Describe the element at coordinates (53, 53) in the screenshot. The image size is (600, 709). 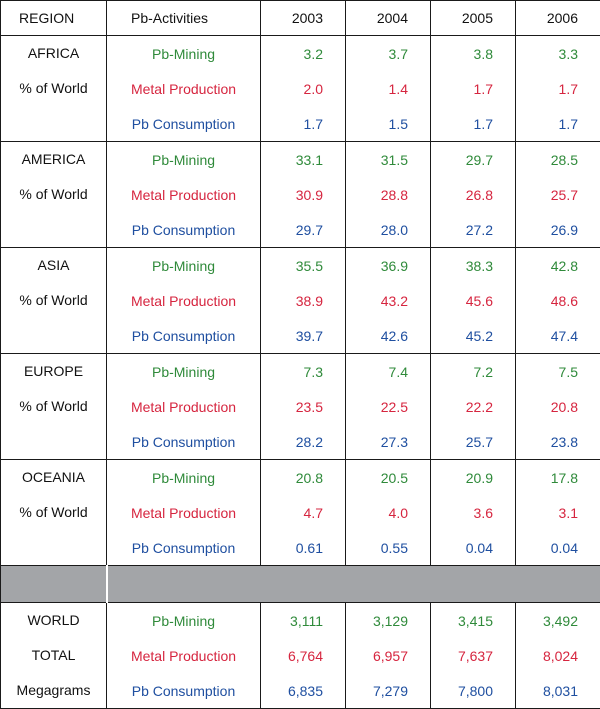
I see `region-label: AFRICA` at that location.